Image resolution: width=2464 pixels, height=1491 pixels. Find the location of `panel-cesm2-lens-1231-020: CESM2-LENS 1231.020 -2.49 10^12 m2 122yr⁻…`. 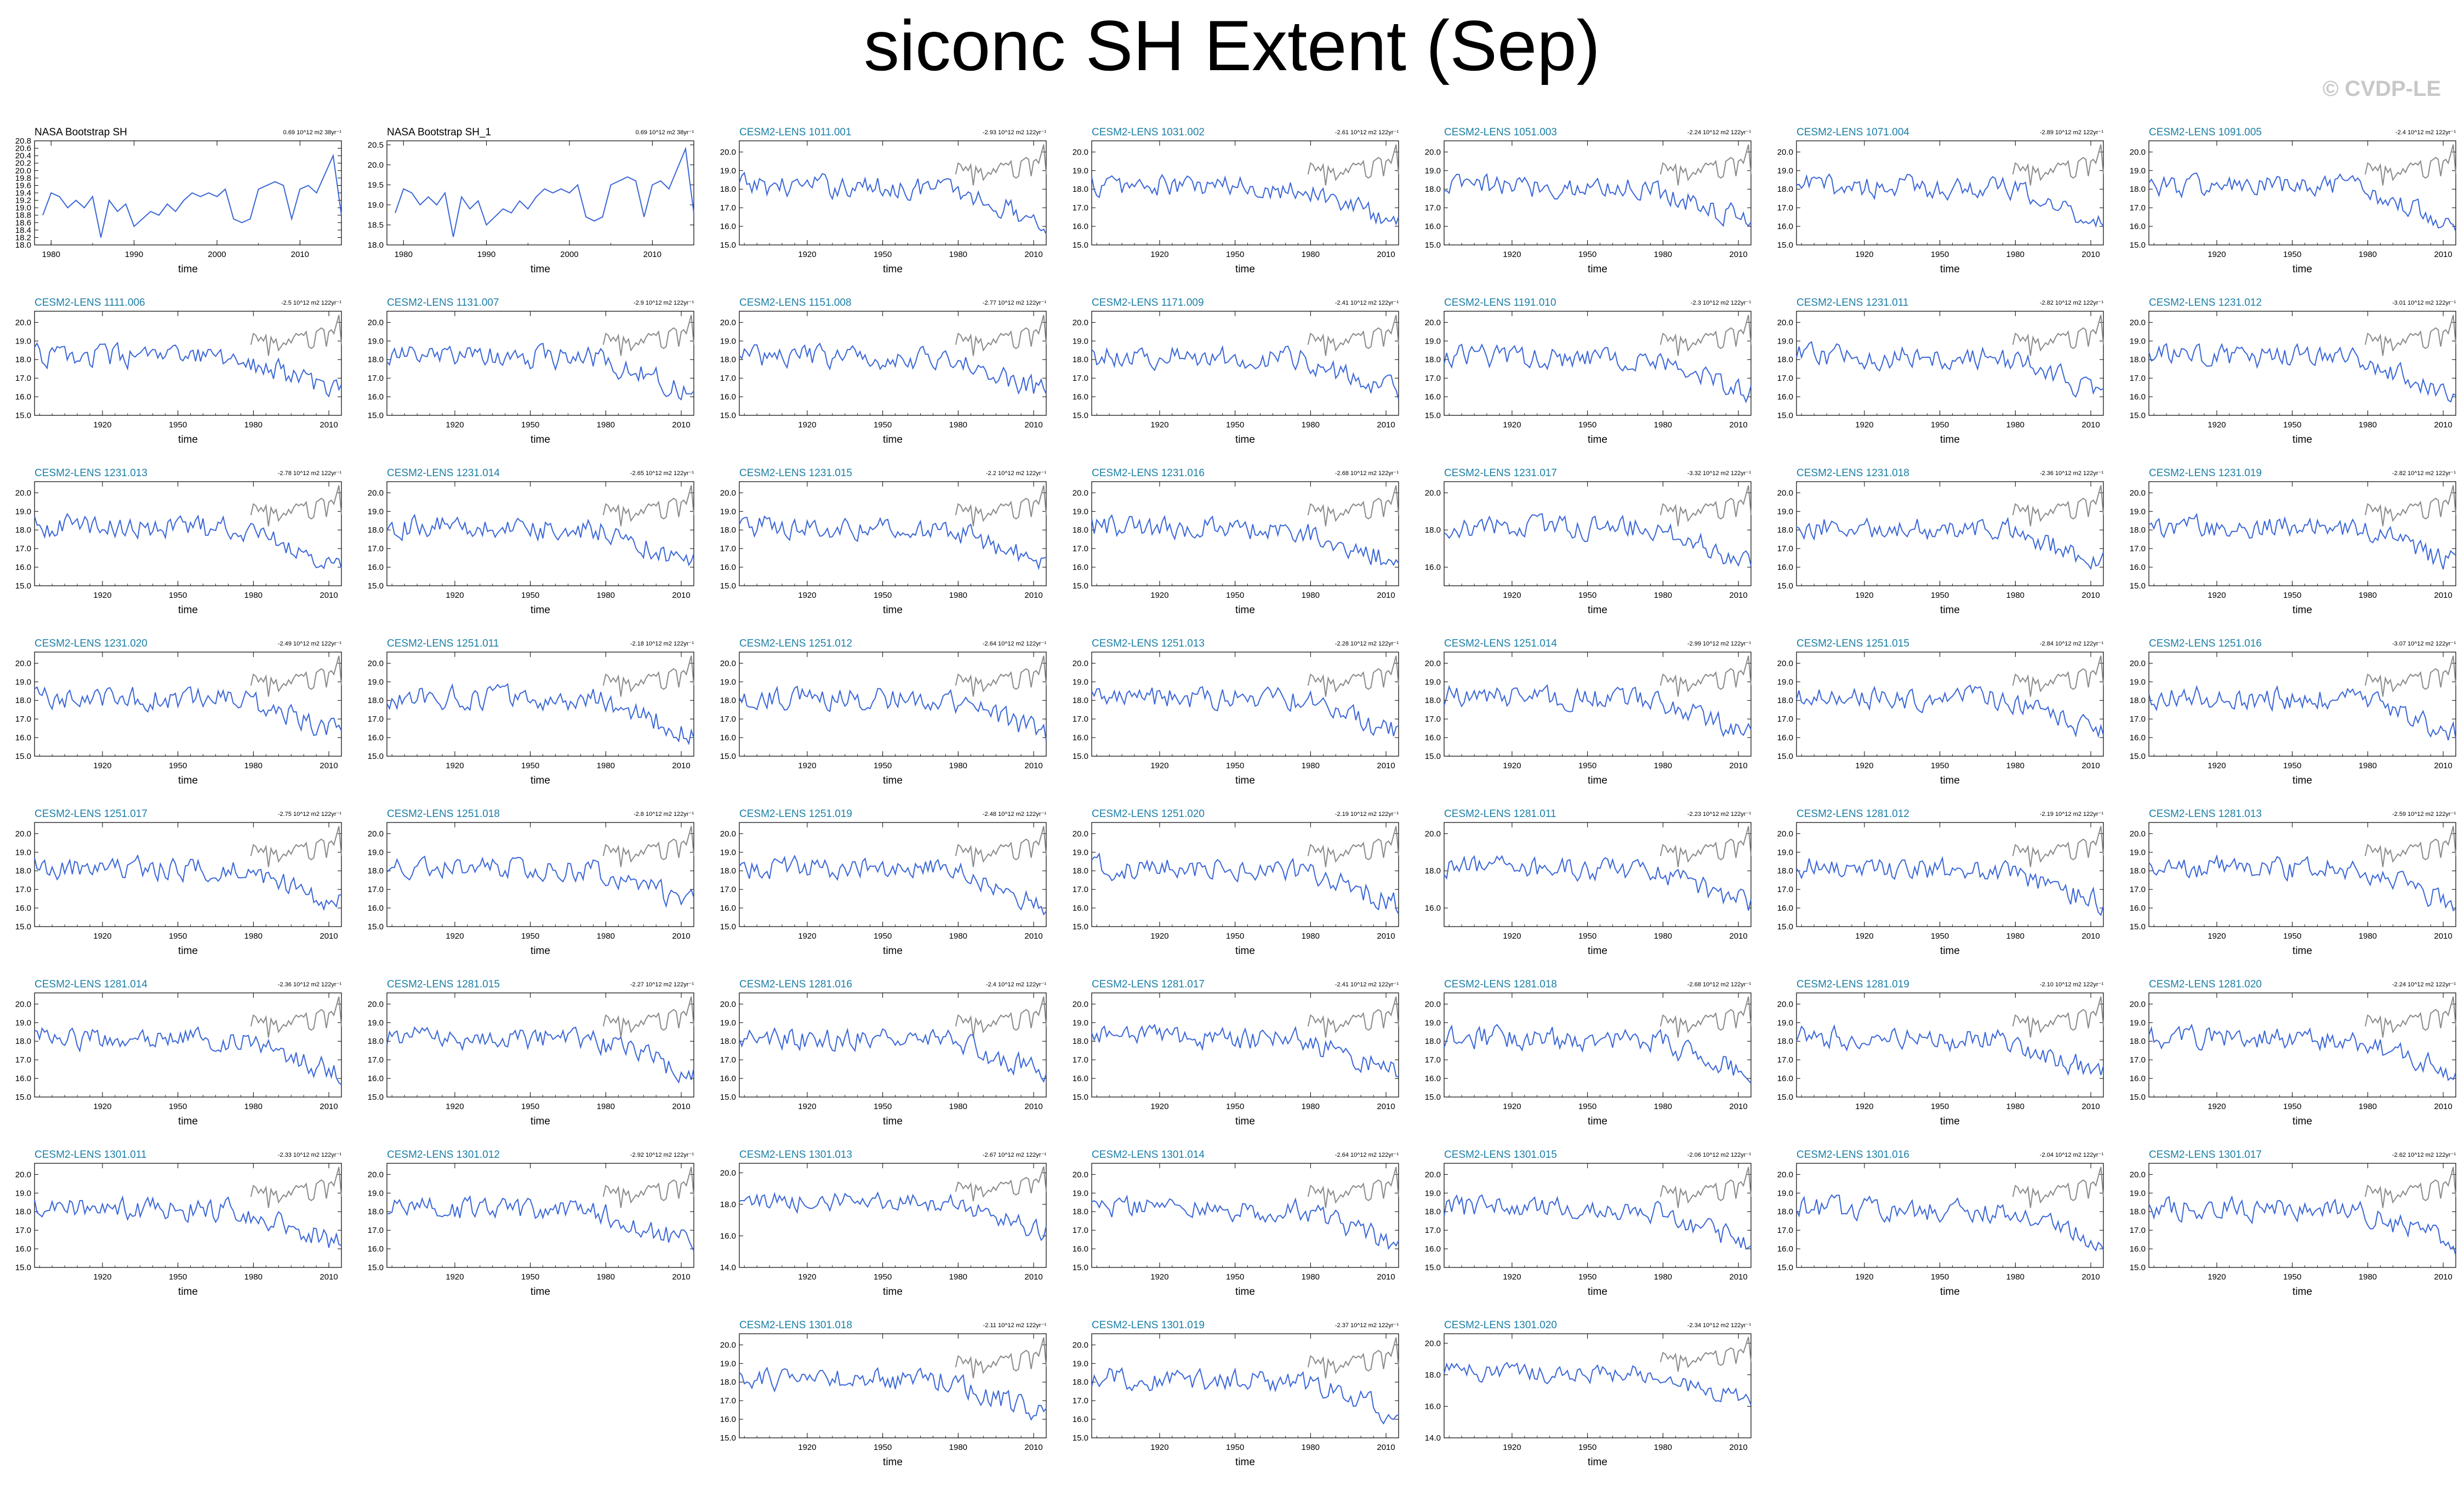

panel-cesm2-lens-1231-020: CESM2-LENS 1231.020 -2.49 10^12 m2 122yr⁻… is located at coordinates (178, 712).